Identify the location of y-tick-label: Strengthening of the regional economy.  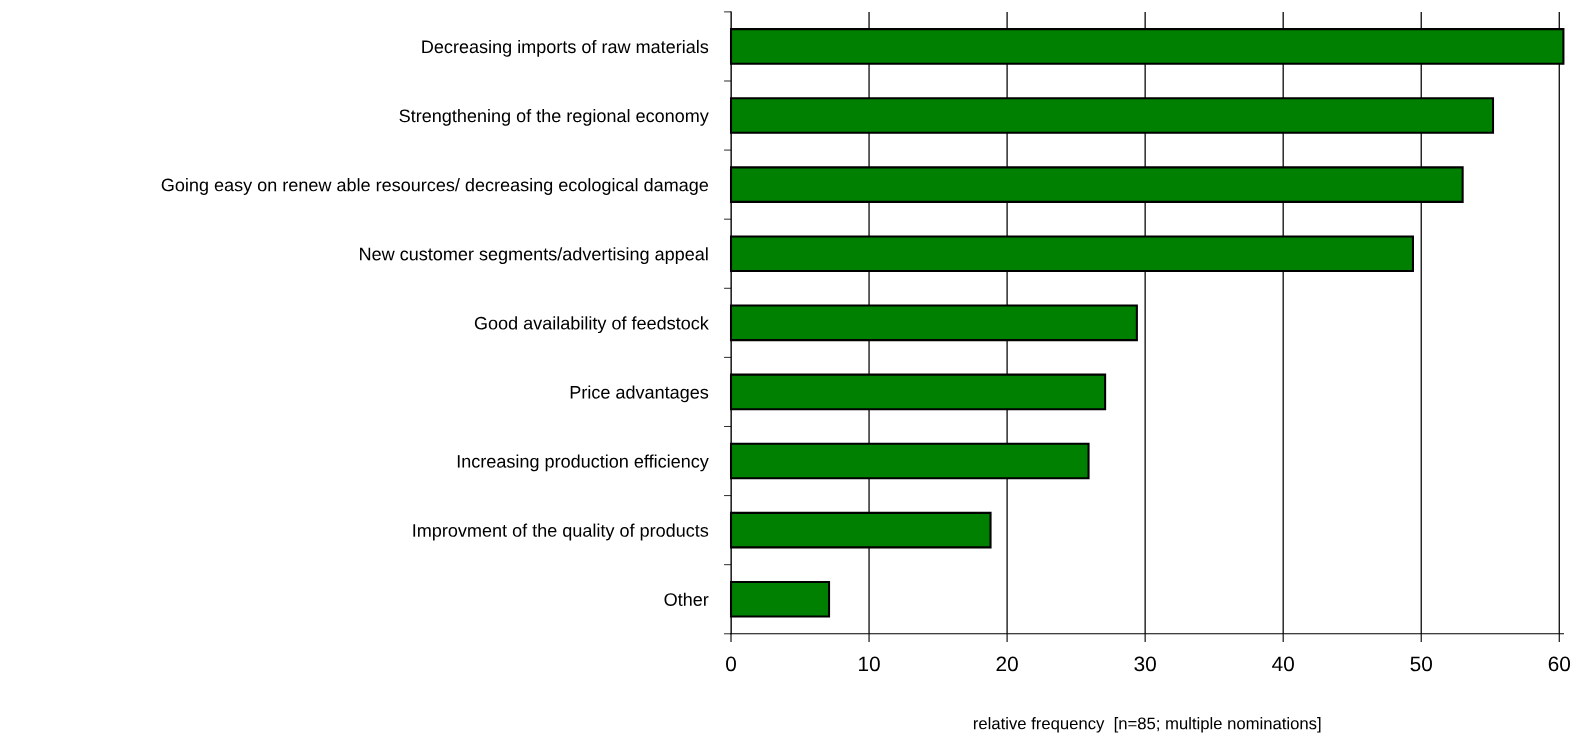
(554, 117).